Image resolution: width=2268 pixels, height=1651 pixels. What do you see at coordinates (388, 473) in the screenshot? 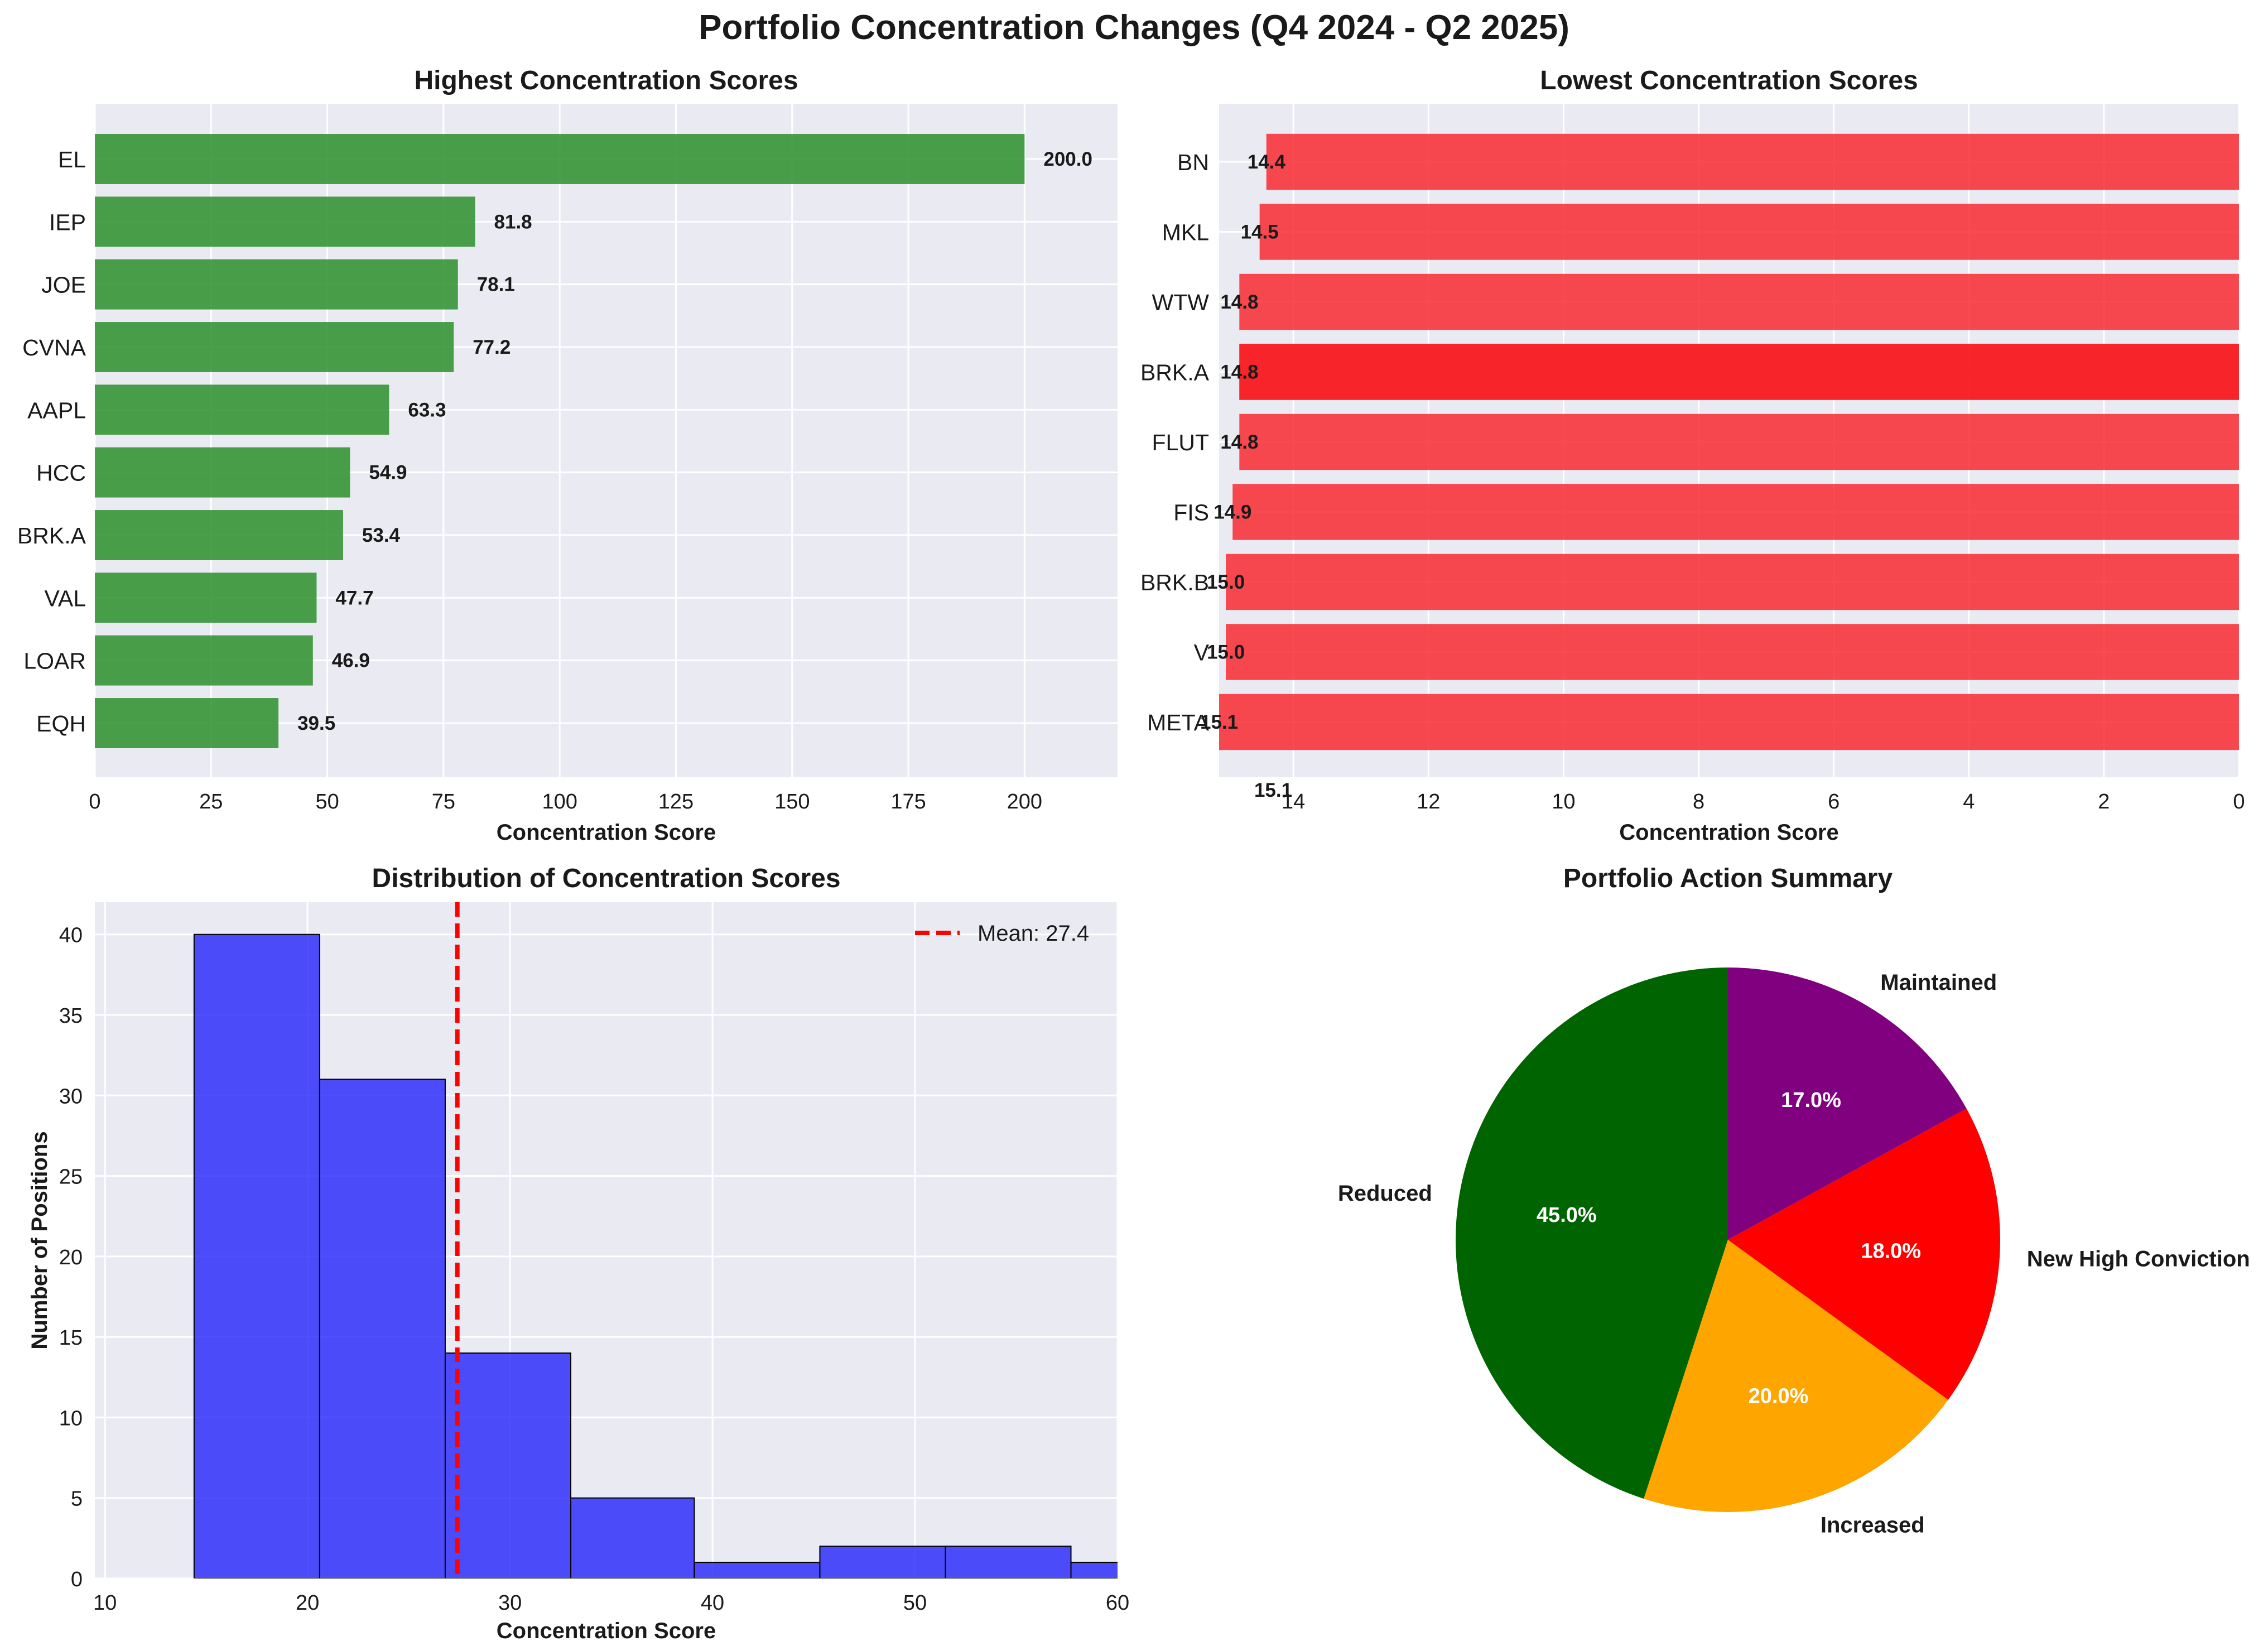
I see `highest-data-label: 54.9` at bounding box center [388, 473].